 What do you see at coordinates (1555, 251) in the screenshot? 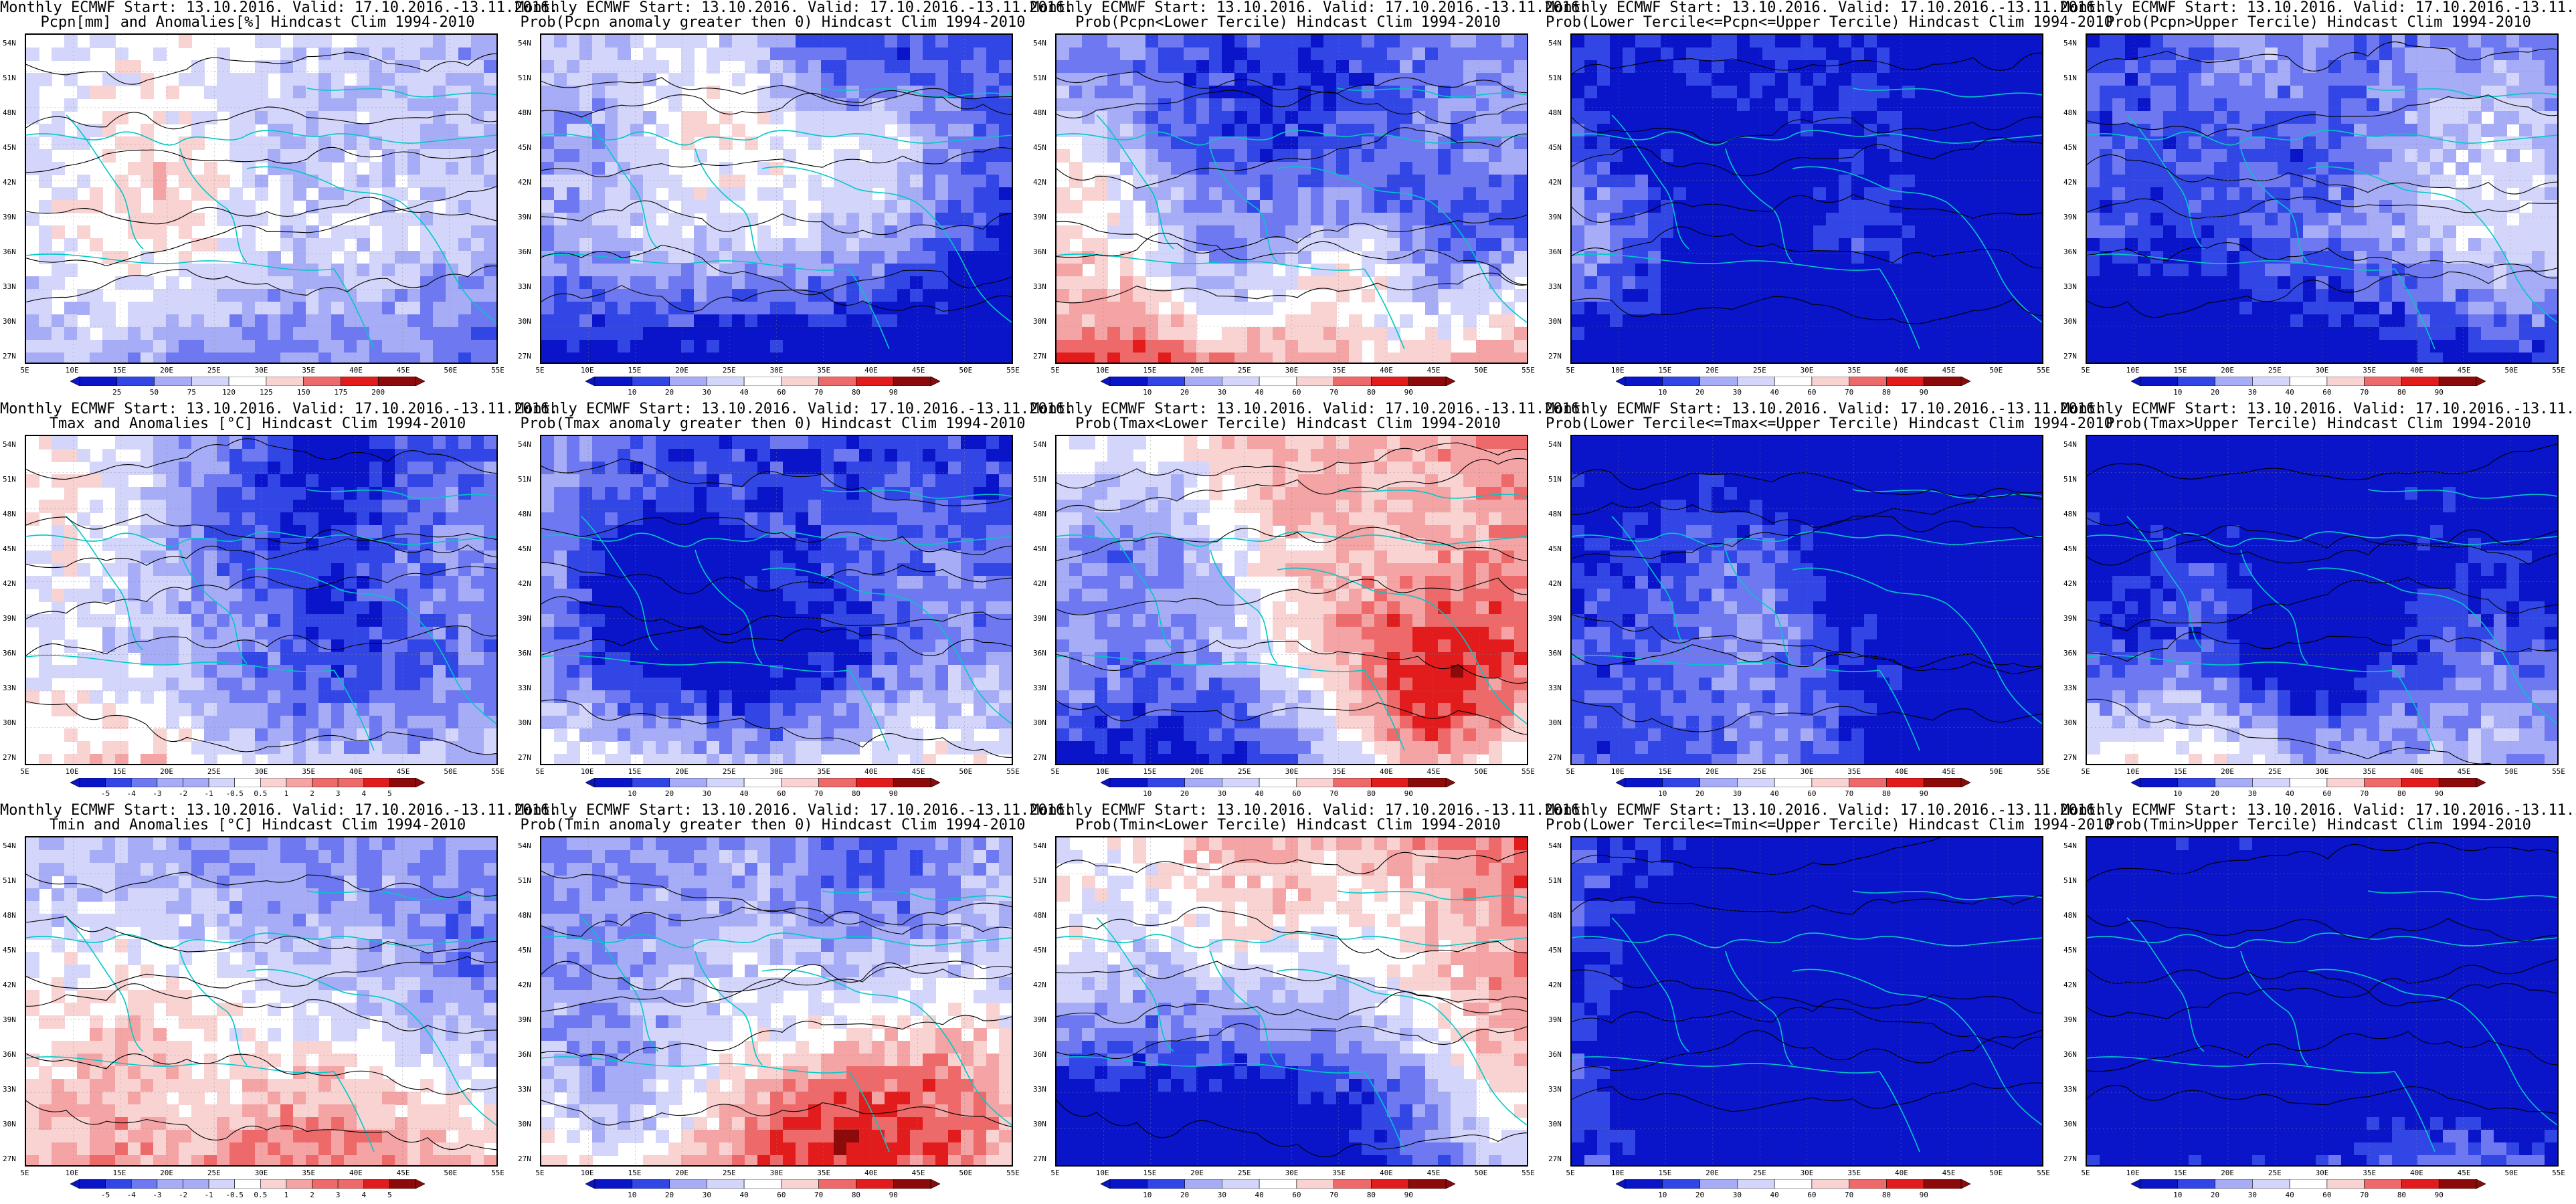
I see `lat-tick-label: 36N` at bounding box center [1555, 251].